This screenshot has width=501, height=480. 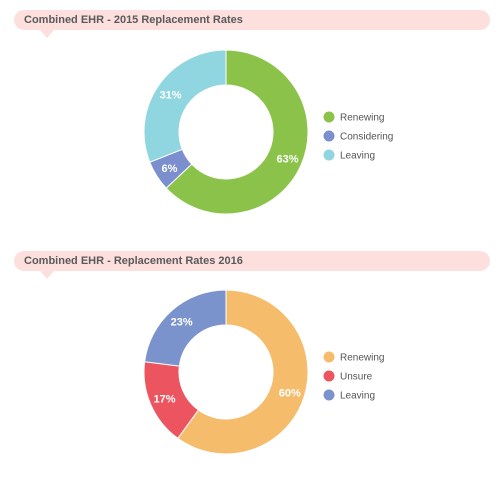 What do you see at coordinates (133, 20) in the screenshot?
I see `chart-1-title: Combined EHR - 2015 Replacement Rates` at bounding box center [133, 20].